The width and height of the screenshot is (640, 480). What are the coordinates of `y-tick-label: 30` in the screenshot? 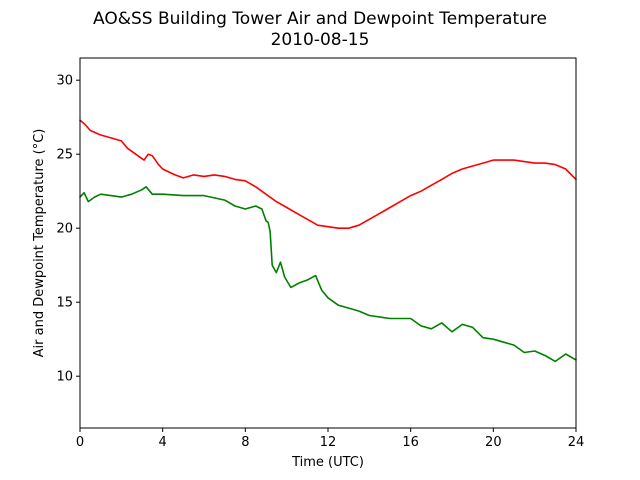 It's located at (64, 81).